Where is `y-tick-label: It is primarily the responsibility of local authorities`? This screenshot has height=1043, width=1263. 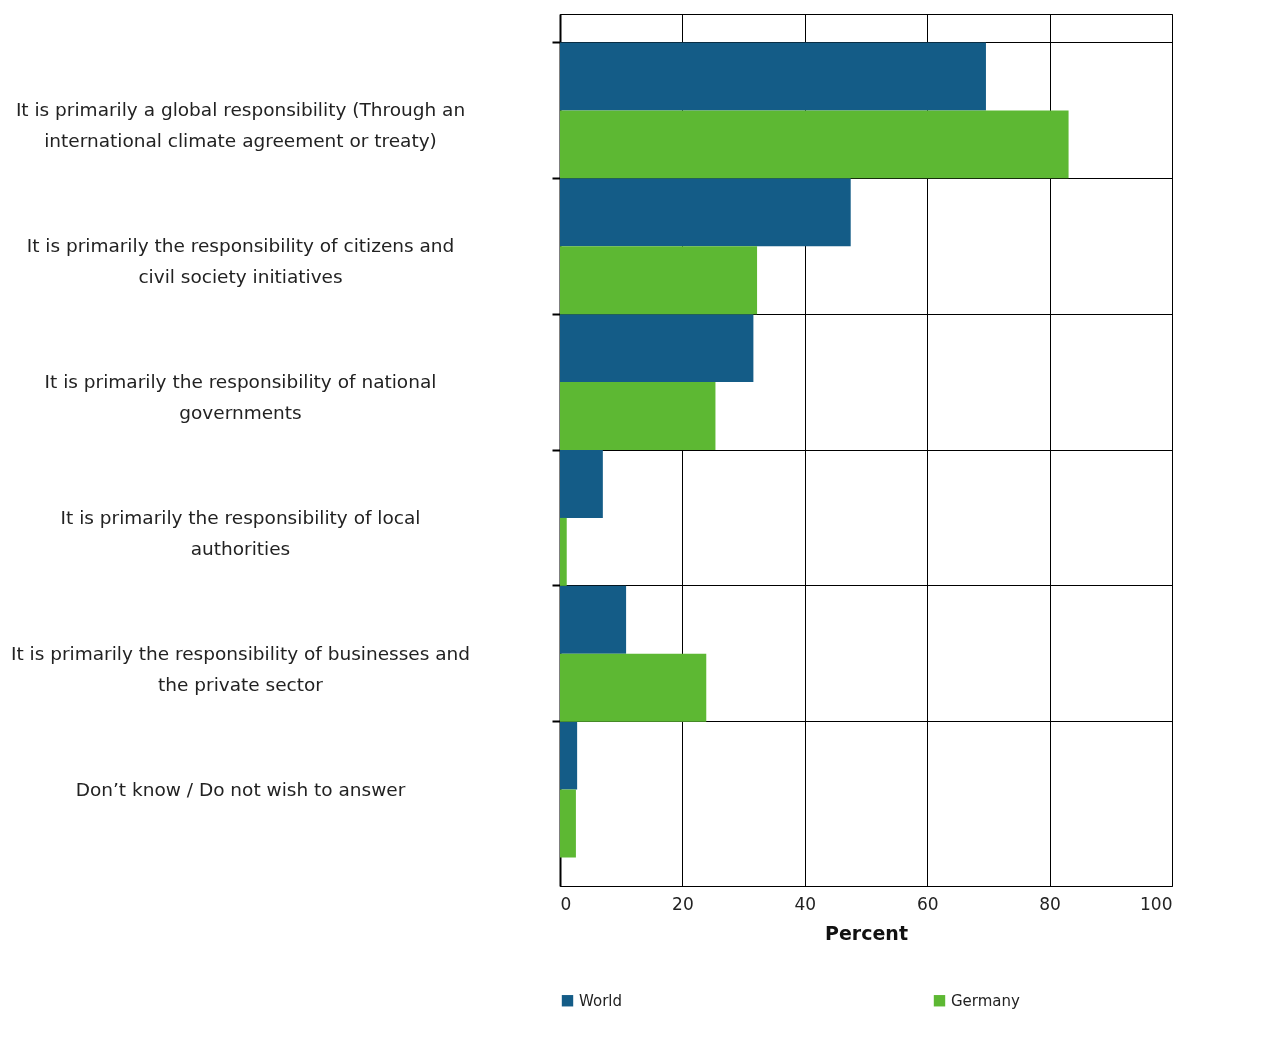
y-tick-label: It is primarily the responsibility of local authorities is located at coordinates (240, 532).